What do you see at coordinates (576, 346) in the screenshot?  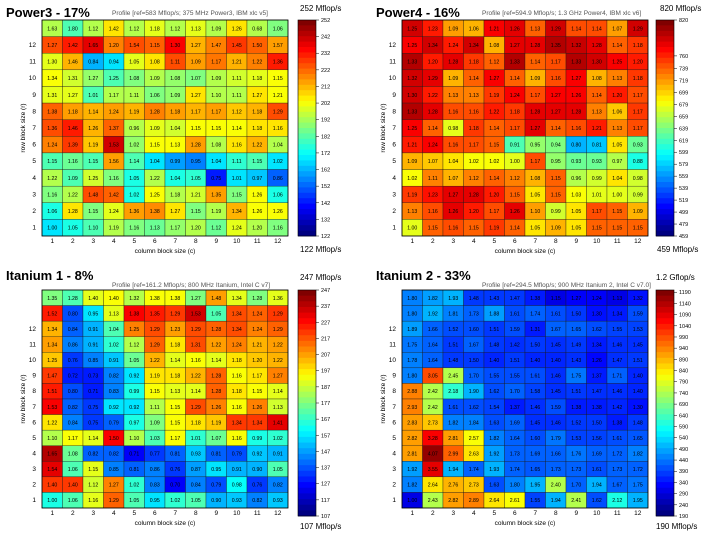 I see `cell-value-label: 1.49` at bounding box center [576, 346].